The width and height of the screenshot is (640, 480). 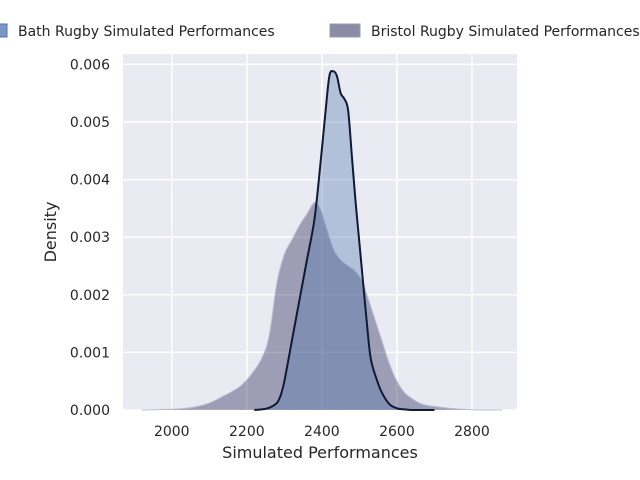 I want to click on x-tick-label: 2600, so click(x=397, y=432).